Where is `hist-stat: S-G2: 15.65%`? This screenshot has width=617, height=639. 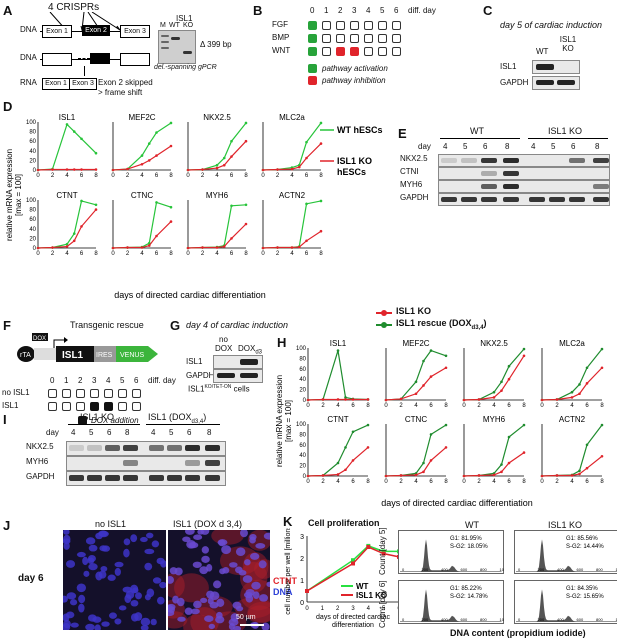
hist-stat: S-G2: 15.65% is located at coordinates (585, 597).